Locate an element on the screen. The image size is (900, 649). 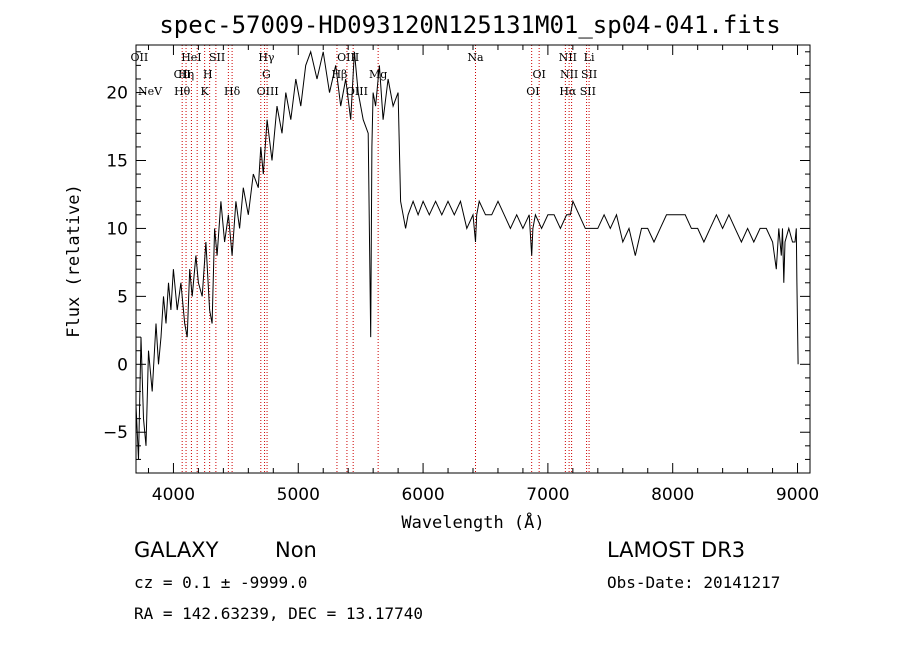
line-label: Hα is located at coordinates (568, 91).